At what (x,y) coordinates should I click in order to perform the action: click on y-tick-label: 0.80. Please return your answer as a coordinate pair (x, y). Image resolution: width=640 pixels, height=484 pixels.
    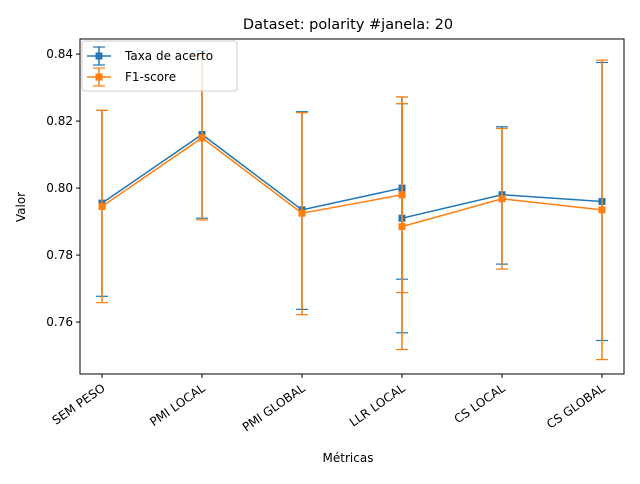
    Looking at the image, I should click on (59, 188).